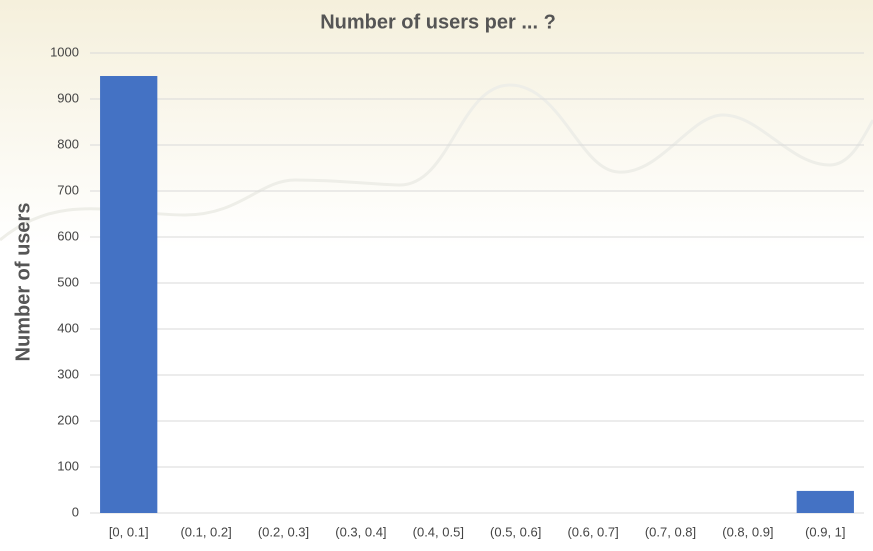  What do you see at coordinates (68, 143) in the screenshot?
I see `y-tick-label: 800` at bounding box center [68, 143].